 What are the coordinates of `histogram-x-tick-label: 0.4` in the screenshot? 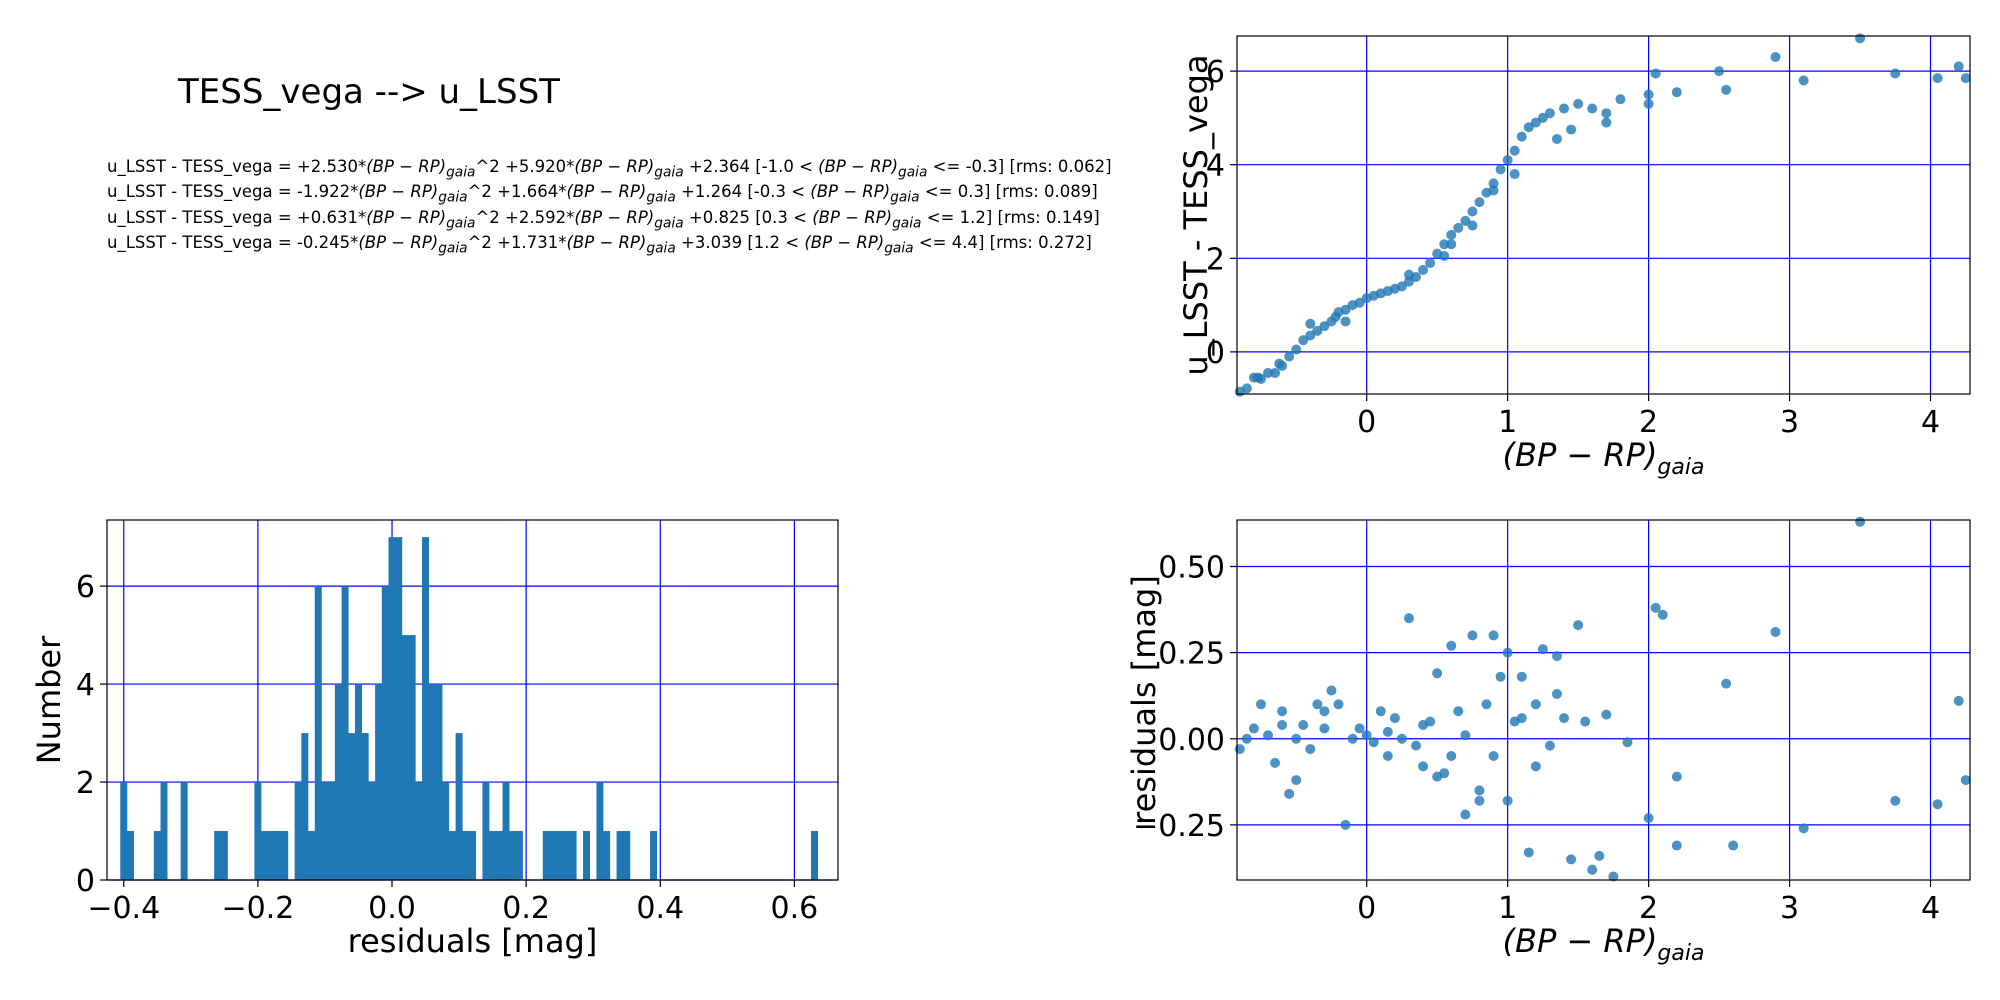 It's located at (660, 908).